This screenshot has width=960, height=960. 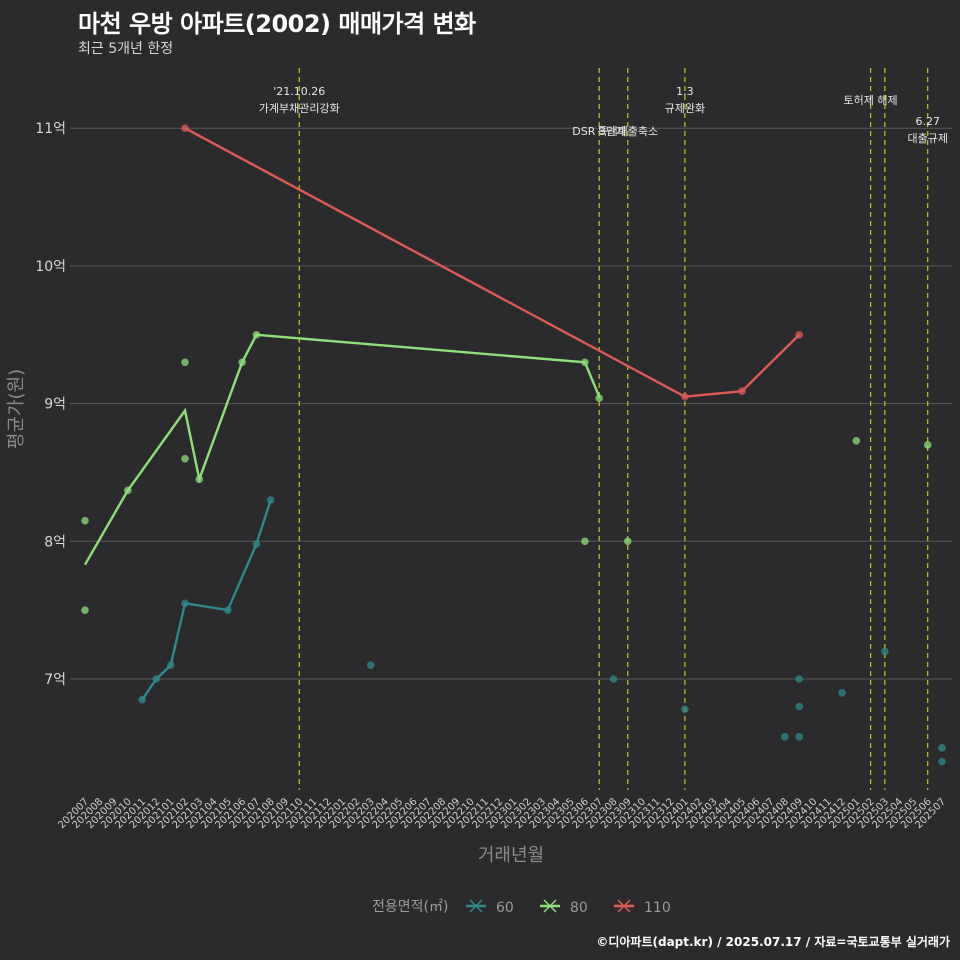 What do you see at coordinates (627, 131) in the screenshot?
I see `policy-event-label: 특례대출축소` at bounding box center [627, 131].